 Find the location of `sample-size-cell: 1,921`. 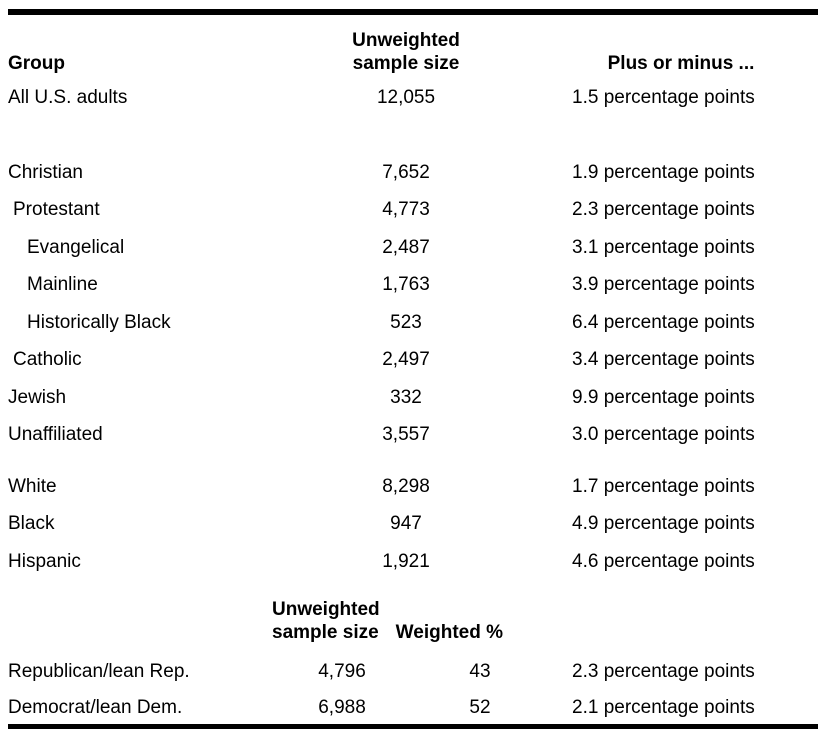

sample-size-cell: 1,921 is located at coordinates (406, 561).